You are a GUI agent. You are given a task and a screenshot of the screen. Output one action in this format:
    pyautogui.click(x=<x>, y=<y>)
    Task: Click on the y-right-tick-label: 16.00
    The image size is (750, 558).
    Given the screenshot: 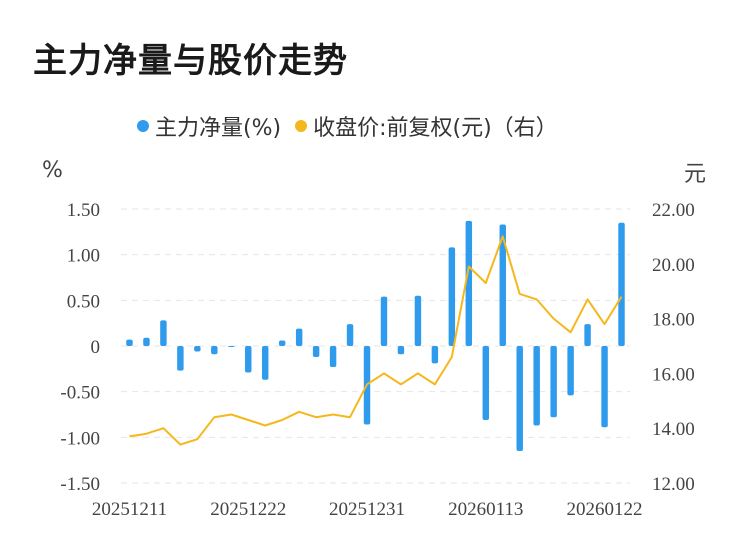 What is the action you would take?
    pyautogui.click(x=673, y=374)
    